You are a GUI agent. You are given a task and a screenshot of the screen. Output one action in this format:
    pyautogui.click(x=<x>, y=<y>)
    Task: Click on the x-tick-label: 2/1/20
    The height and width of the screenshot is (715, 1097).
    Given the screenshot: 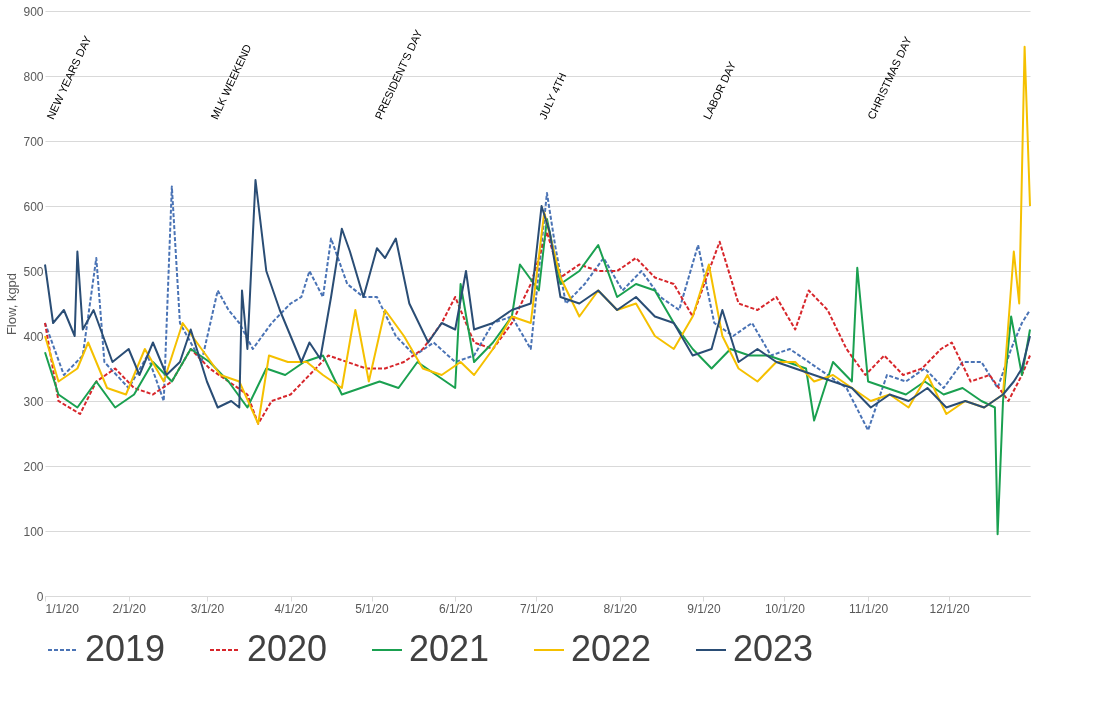 What is the action you would take?
    pyautogui.click(x=129, y=608)
    